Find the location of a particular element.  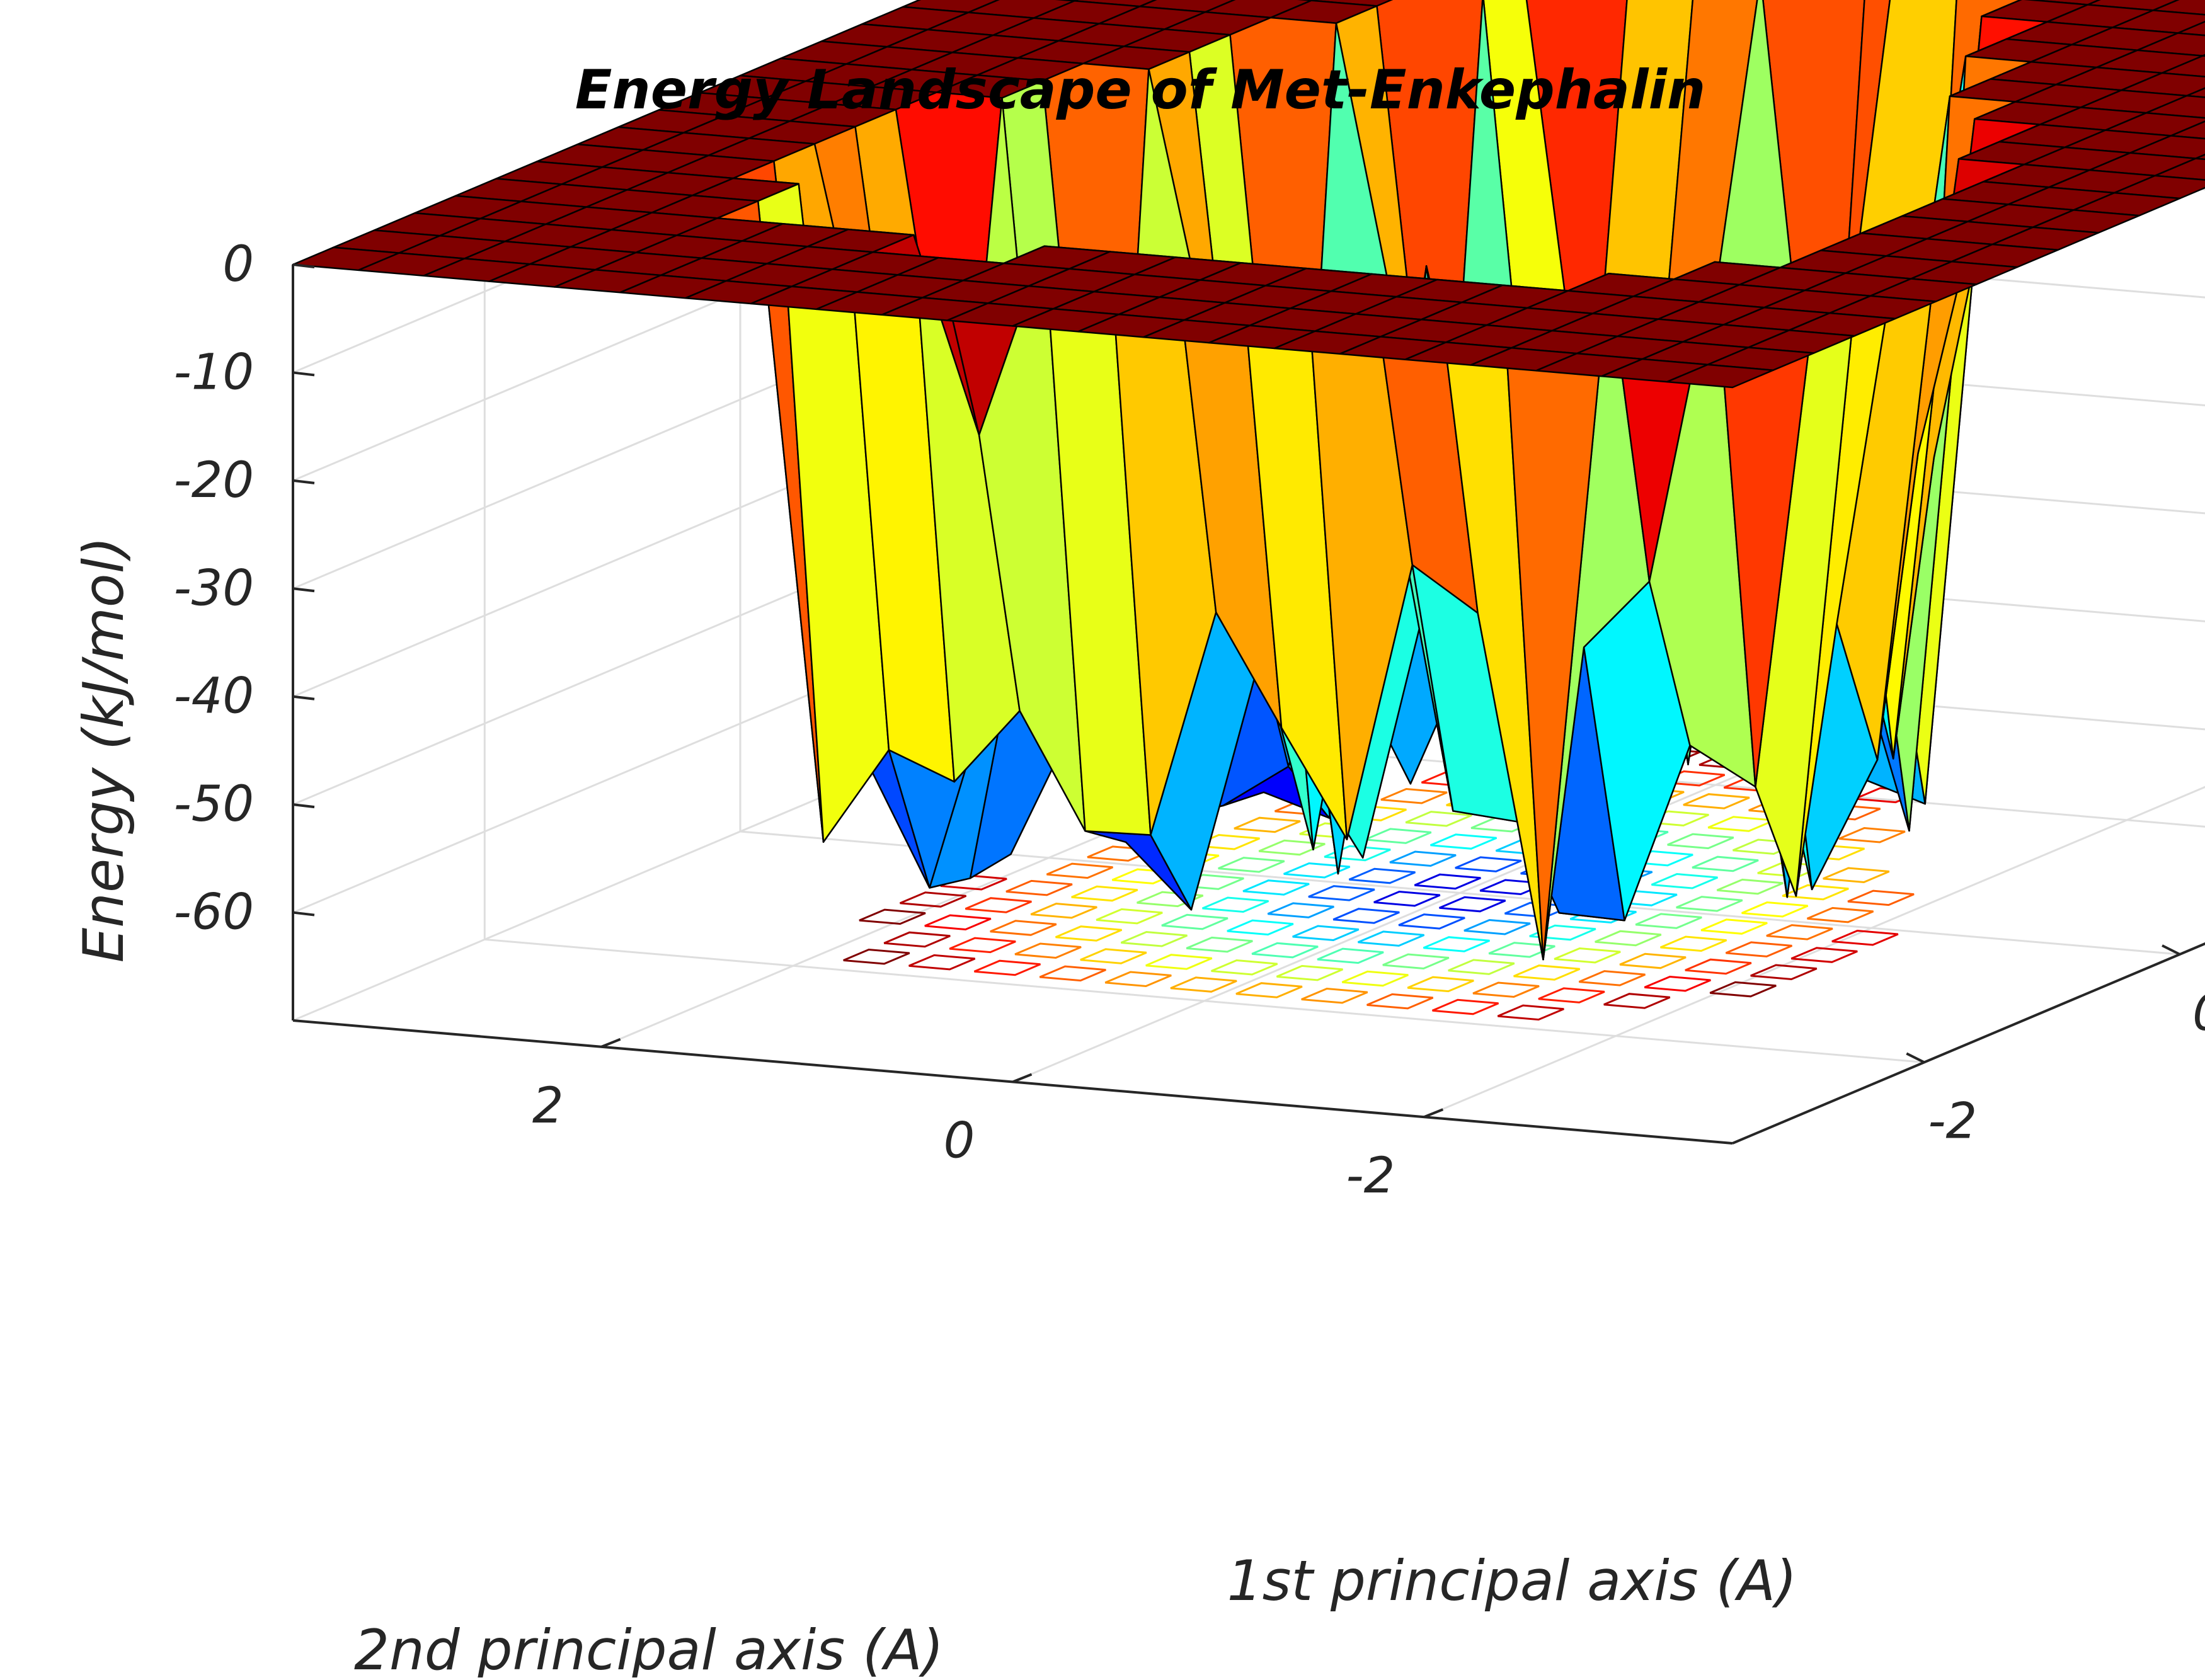

x-tick-label: -2 is located at coordinates (1952, 1121).